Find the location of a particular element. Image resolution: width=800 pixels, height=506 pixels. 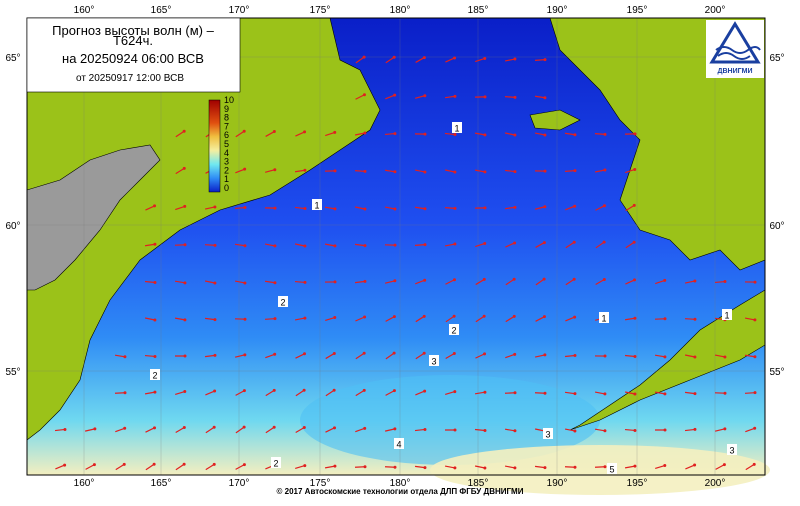

lon-label-bottom: 200° is located at coordinates (715, 483).